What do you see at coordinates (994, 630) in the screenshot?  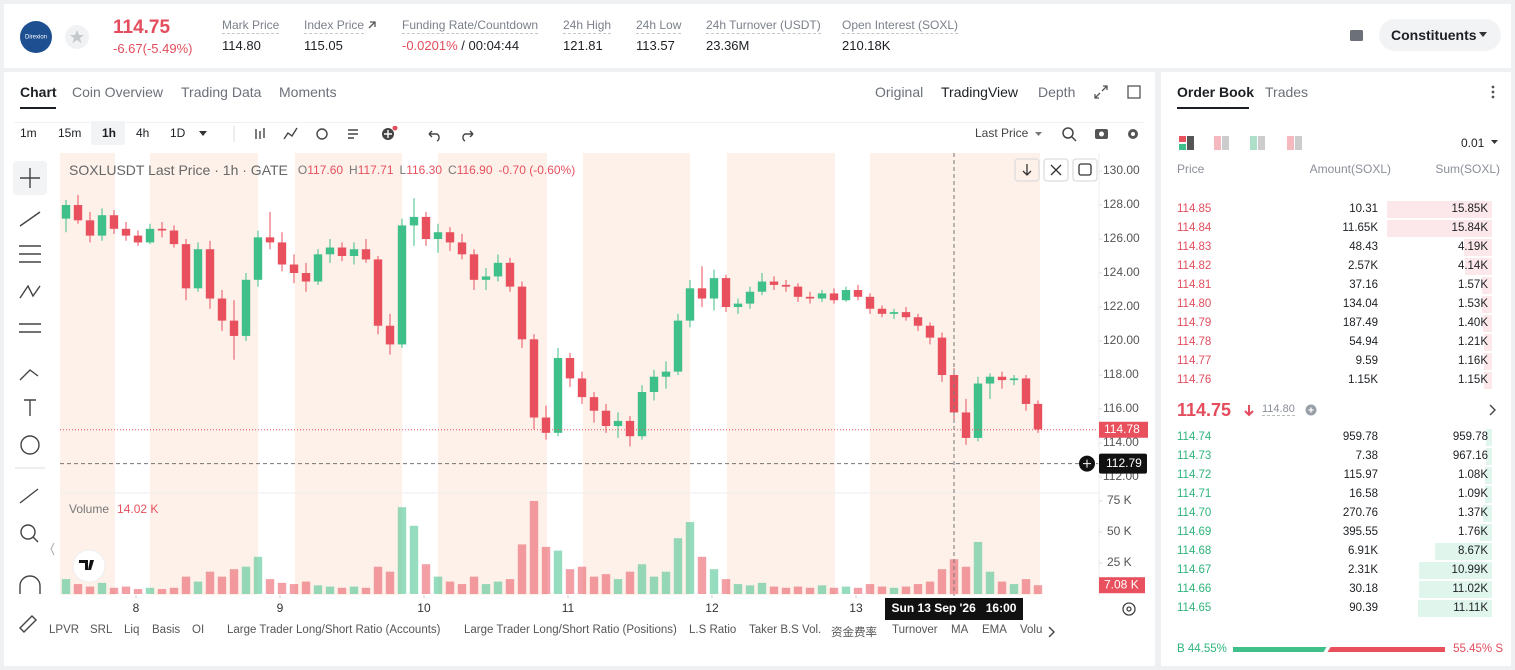 I see `indicator: EMA` at bounding box center [994, 630].